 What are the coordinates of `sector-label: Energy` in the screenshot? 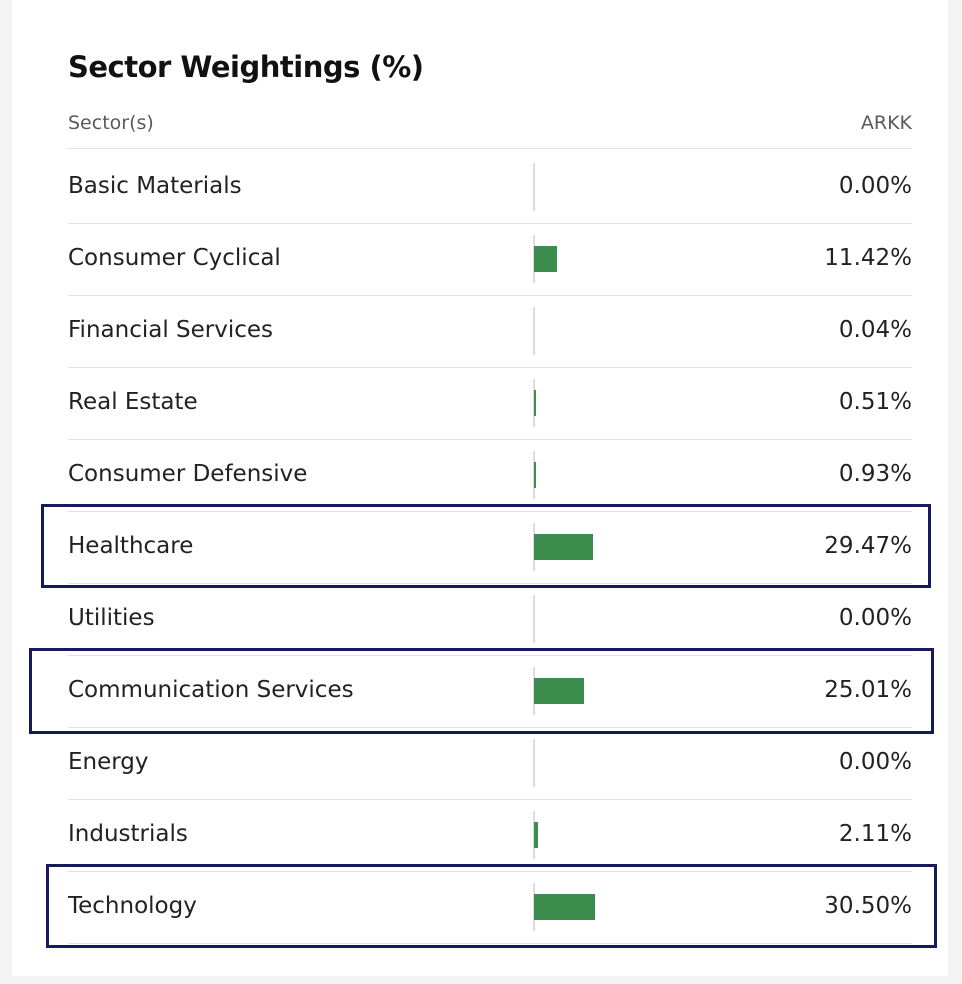 It's located at (108, 762).